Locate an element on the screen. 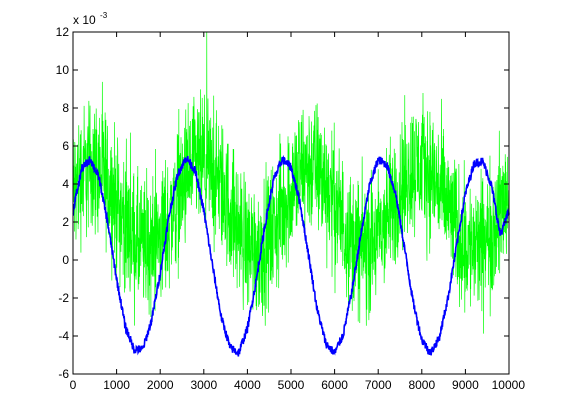 The width and height of the screenshot is (561, 420). y-tick-label: 0 is located at coordinates (65, 260).